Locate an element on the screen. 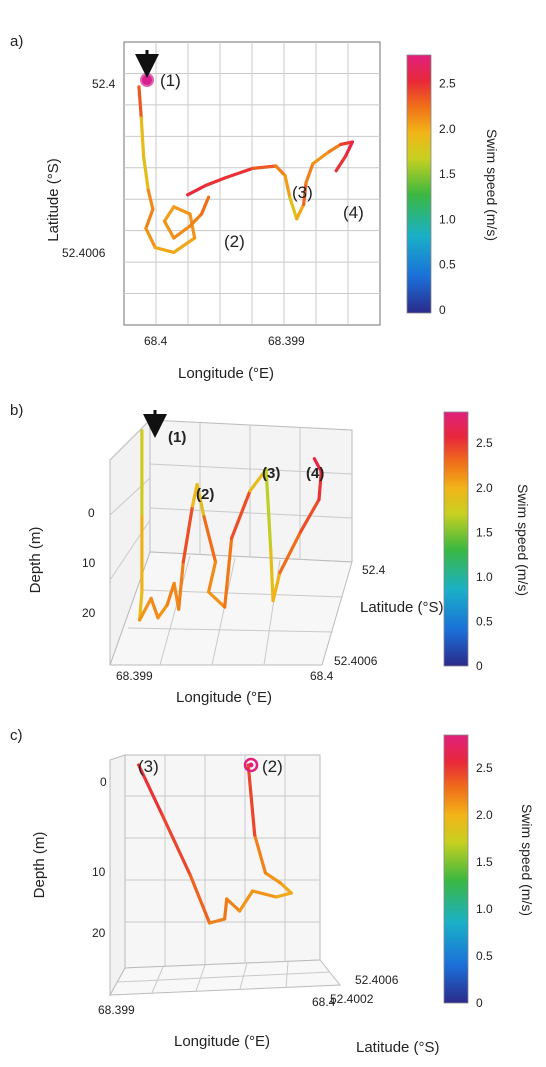  panel-a-track is located at coordinates (245, 169).